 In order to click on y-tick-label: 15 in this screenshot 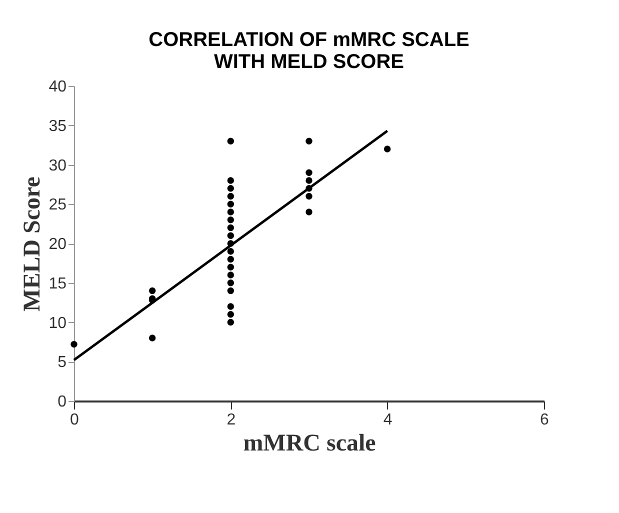, I will do `click(57, 283)`.